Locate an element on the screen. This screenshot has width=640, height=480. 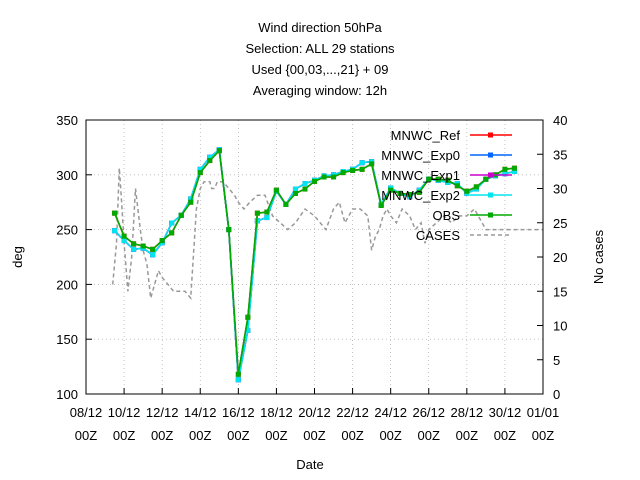
legend-label-mnwc-exp1: MNWC_Exp1 is located at coordinates (420, 175).